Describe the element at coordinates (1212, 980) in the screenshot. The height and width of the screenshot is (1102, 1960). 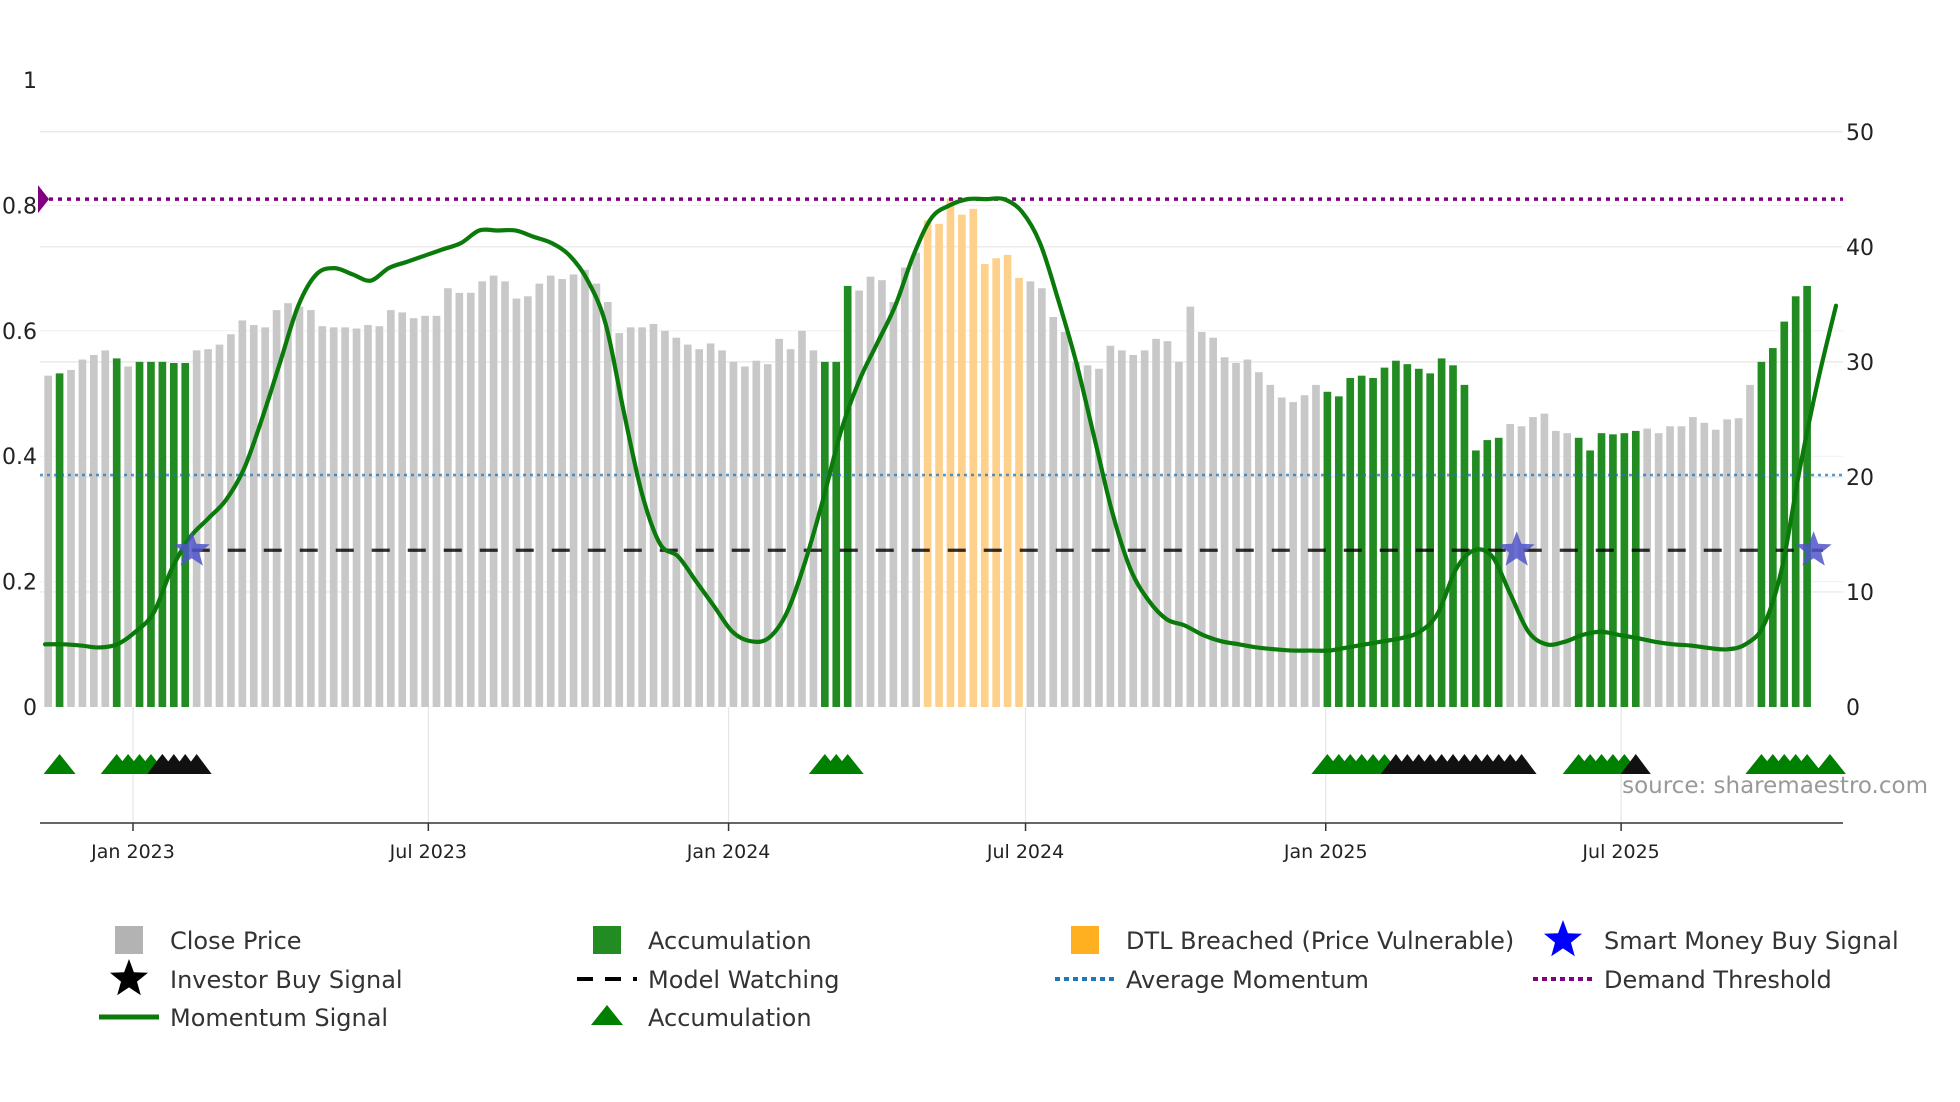
I see `legend-item-avg: Average Momentum` at that location.